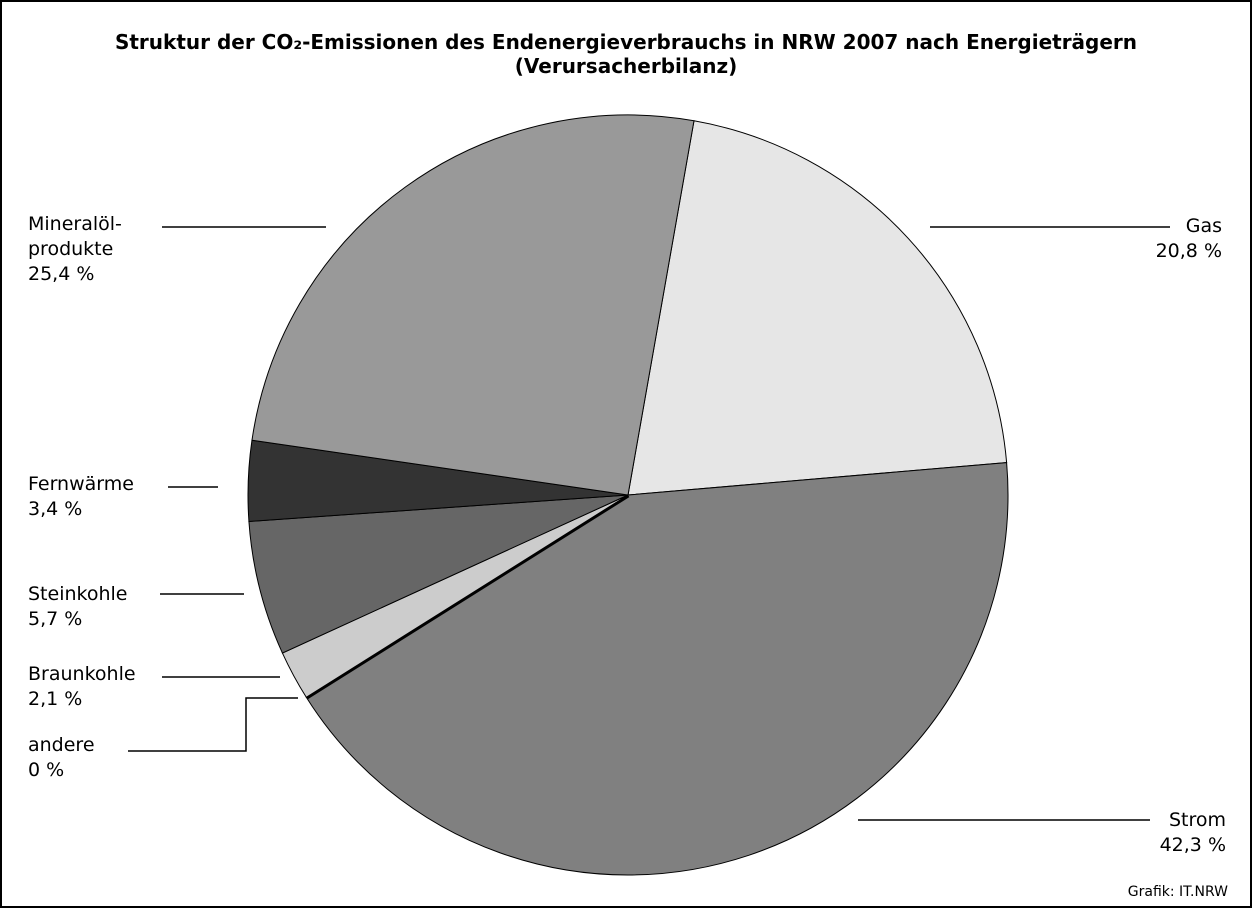 The height and width of the screenshot is (908, 1252). I want to click on slice-label: andere, so click(61, 745).